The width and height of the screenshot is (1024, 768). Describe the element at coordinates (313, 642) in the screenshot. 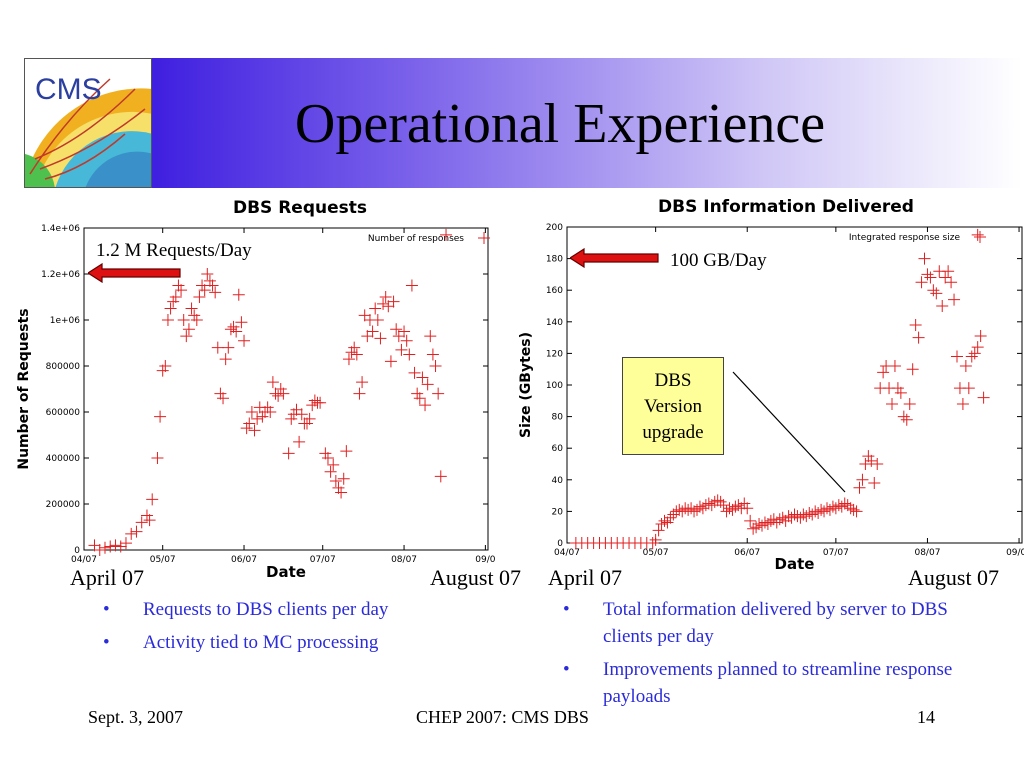

I see `list-item: • Activity tied to MC processing` at that location.